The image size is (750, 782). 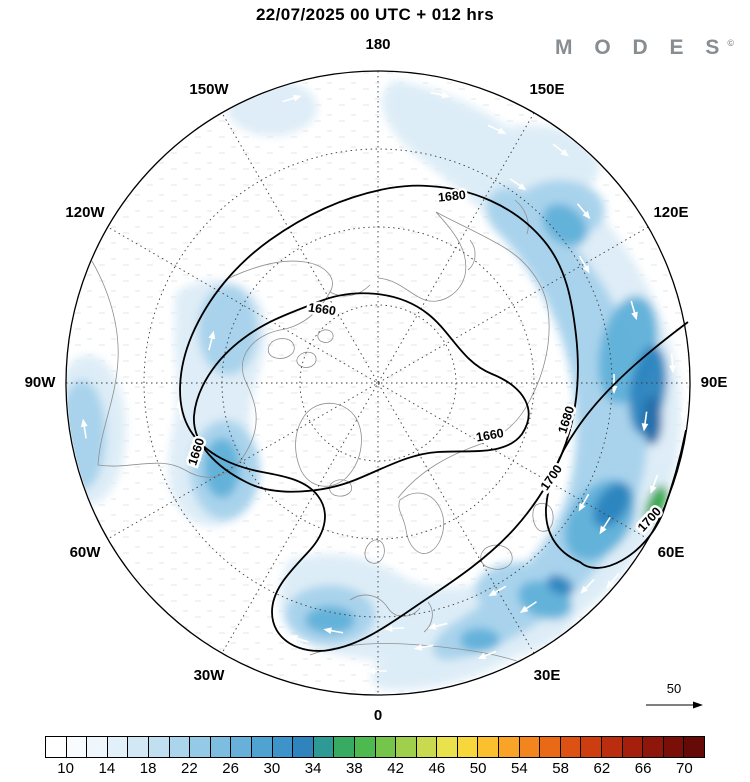 What do you see at coordinates (602, 768) in the screenshot?
I see `colorbar-tick-label: 62` at bounding box center [602, 768].